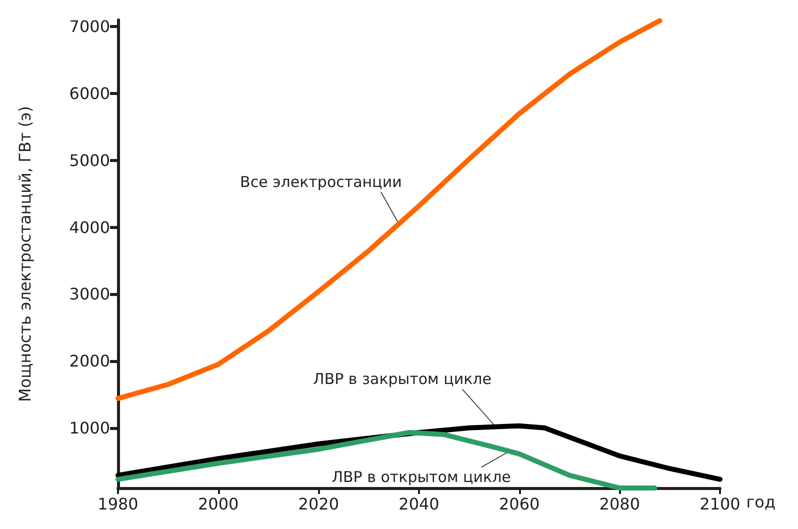 The height and width of the screenshot is (529, 798). Describe the element at coordinates (89, 294) in the screenshot. I see `y-tick-label: 3000` at that location.